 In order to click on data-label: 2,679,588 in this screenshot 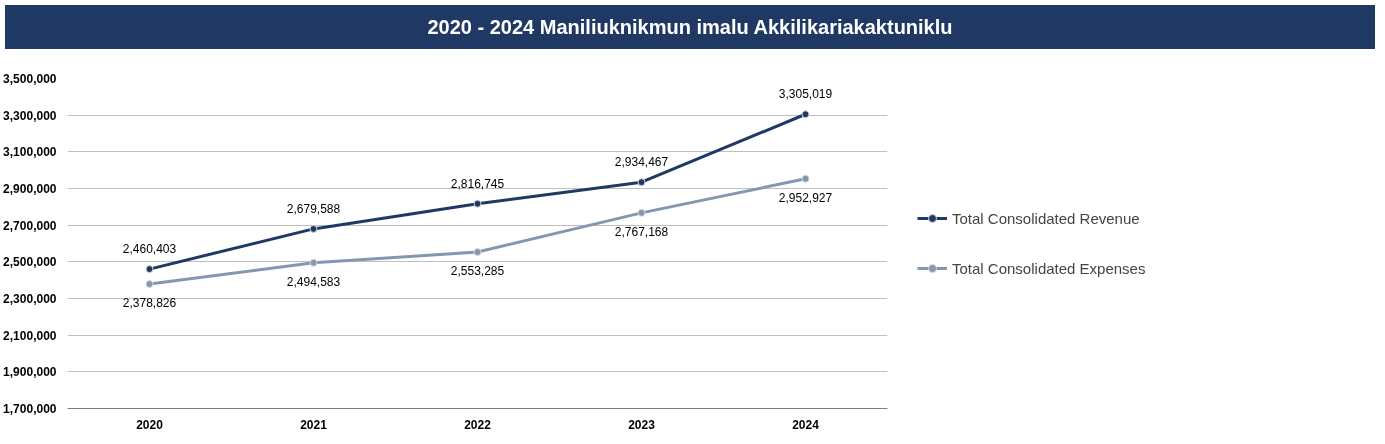, I will do `click(313, 208)`.